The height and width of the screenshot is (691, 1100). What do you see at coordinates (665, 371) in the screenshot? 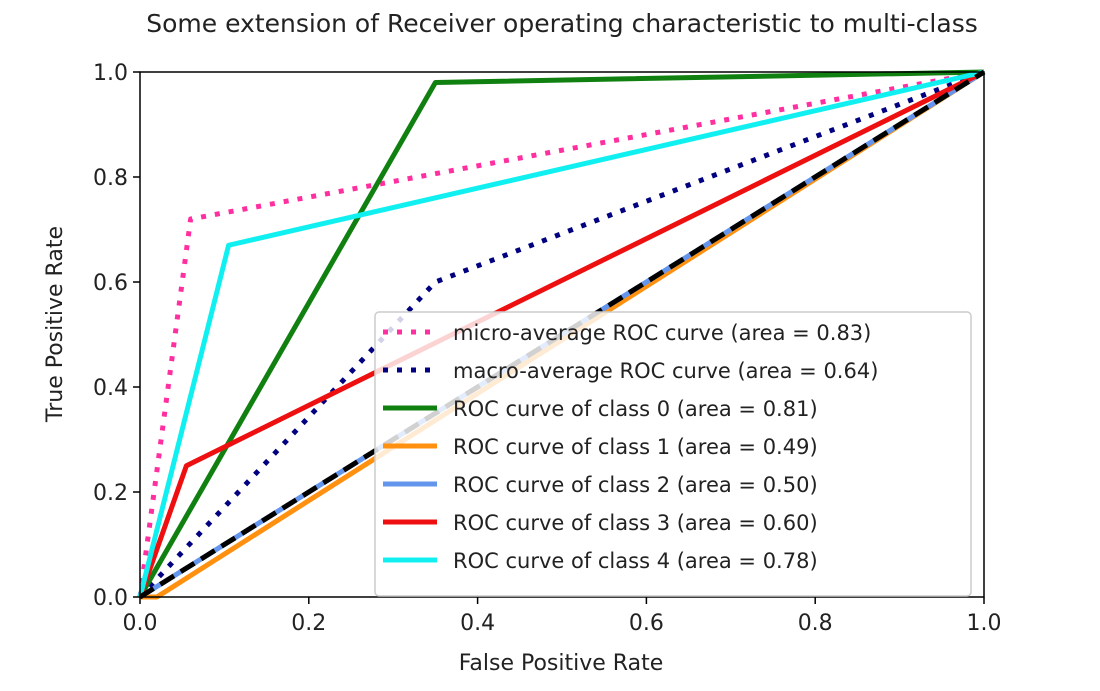
I see `legend-label-1: macro-average ROC curve (area = 0.64)` at bounding box center [665, 371].